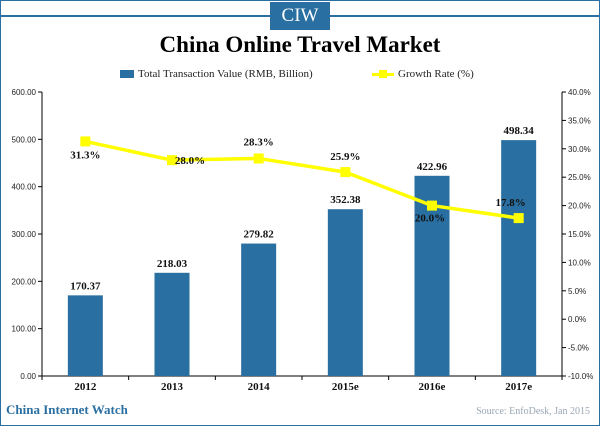  Describe the element at coordinates (432, 167) in the screenshot. I see `bar-value-label: 422.96` at that location.